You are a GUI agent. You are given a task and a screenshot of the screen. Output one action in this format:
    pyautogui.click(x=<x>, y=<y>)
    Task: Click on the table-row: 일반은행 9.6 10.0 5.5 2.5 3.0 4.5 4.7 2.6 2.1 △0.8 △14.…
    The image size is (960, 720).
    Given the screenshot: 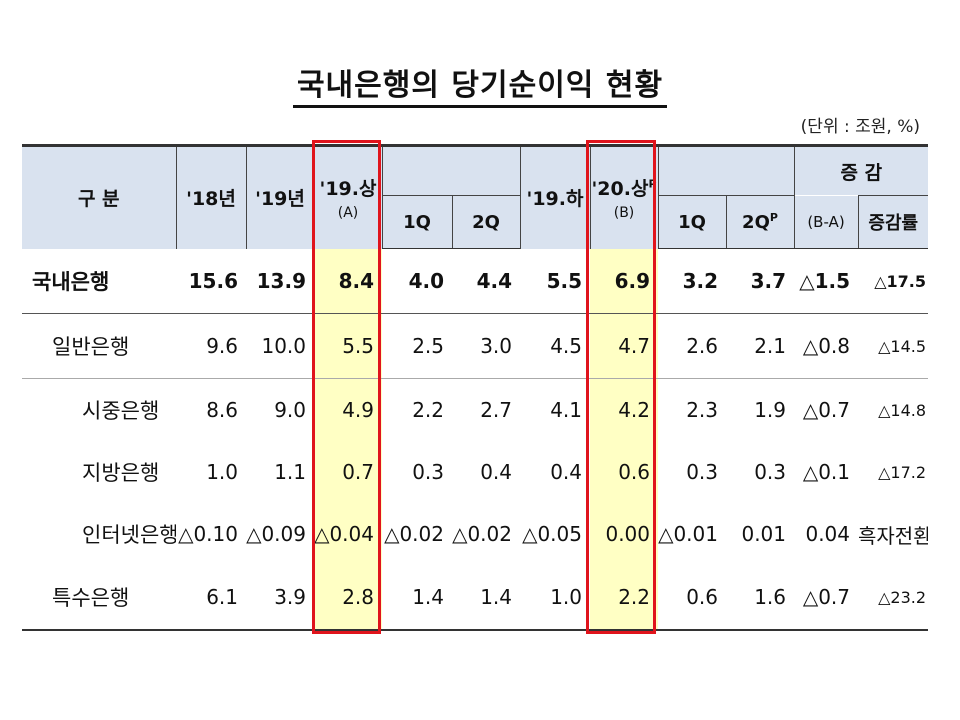 What is the action you would take?
    pyautogui.click(x=475, y=346)
    